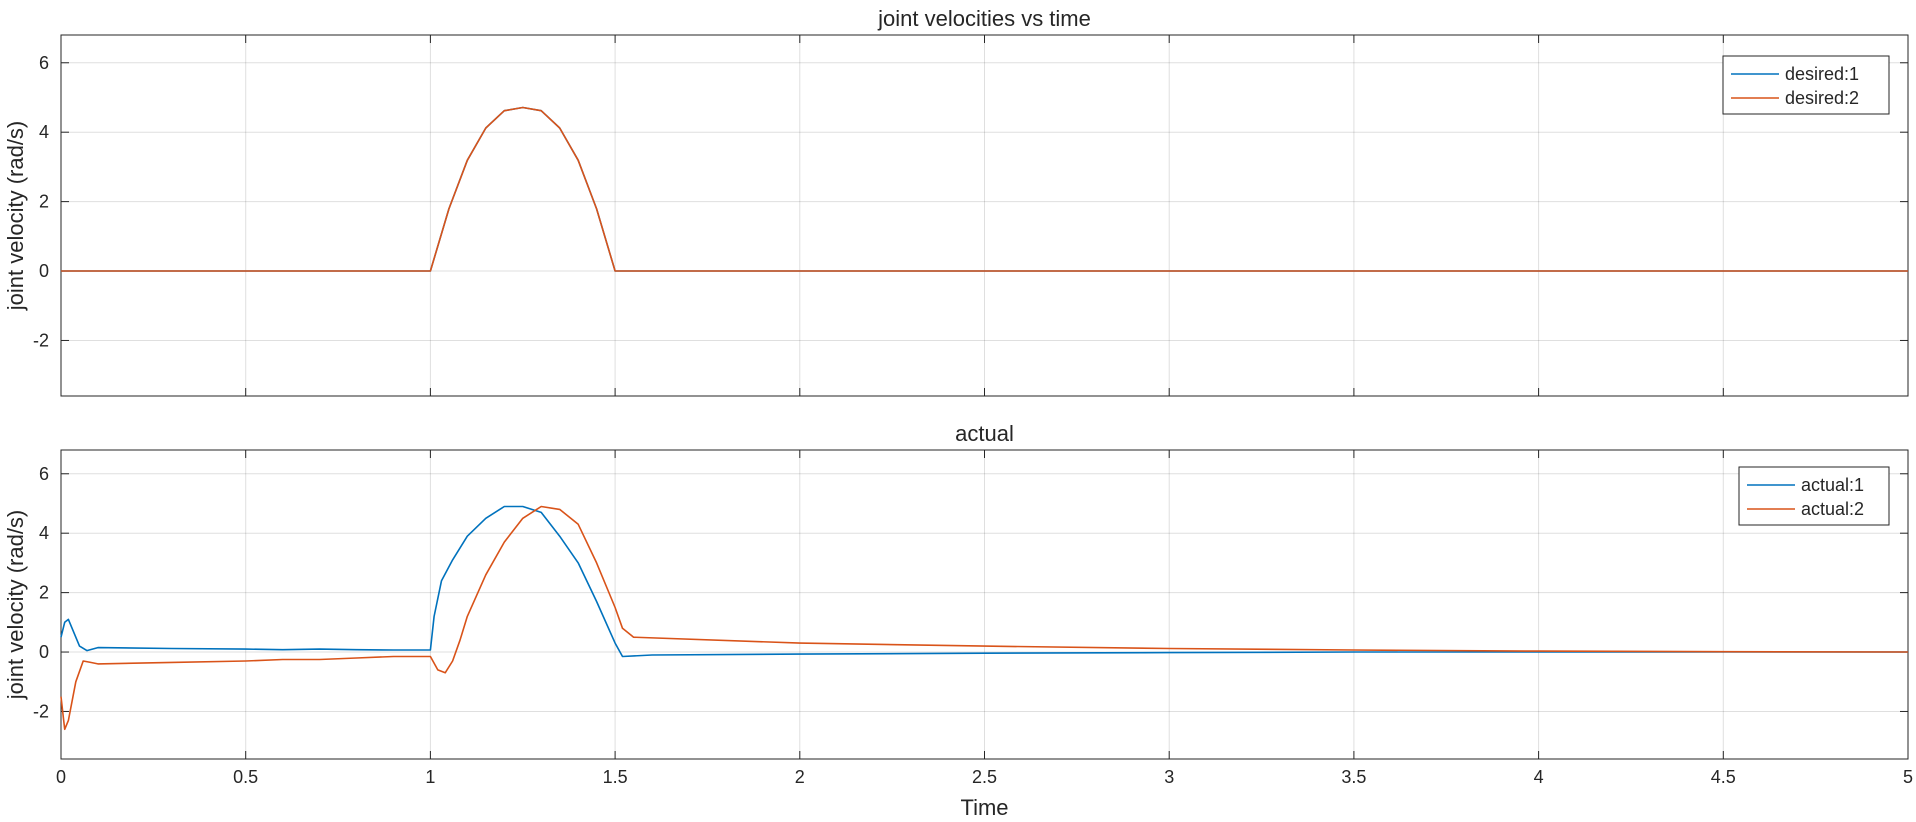 The image size is (1916, 822). I want to click on plot-title: actual, so click(984, 433).